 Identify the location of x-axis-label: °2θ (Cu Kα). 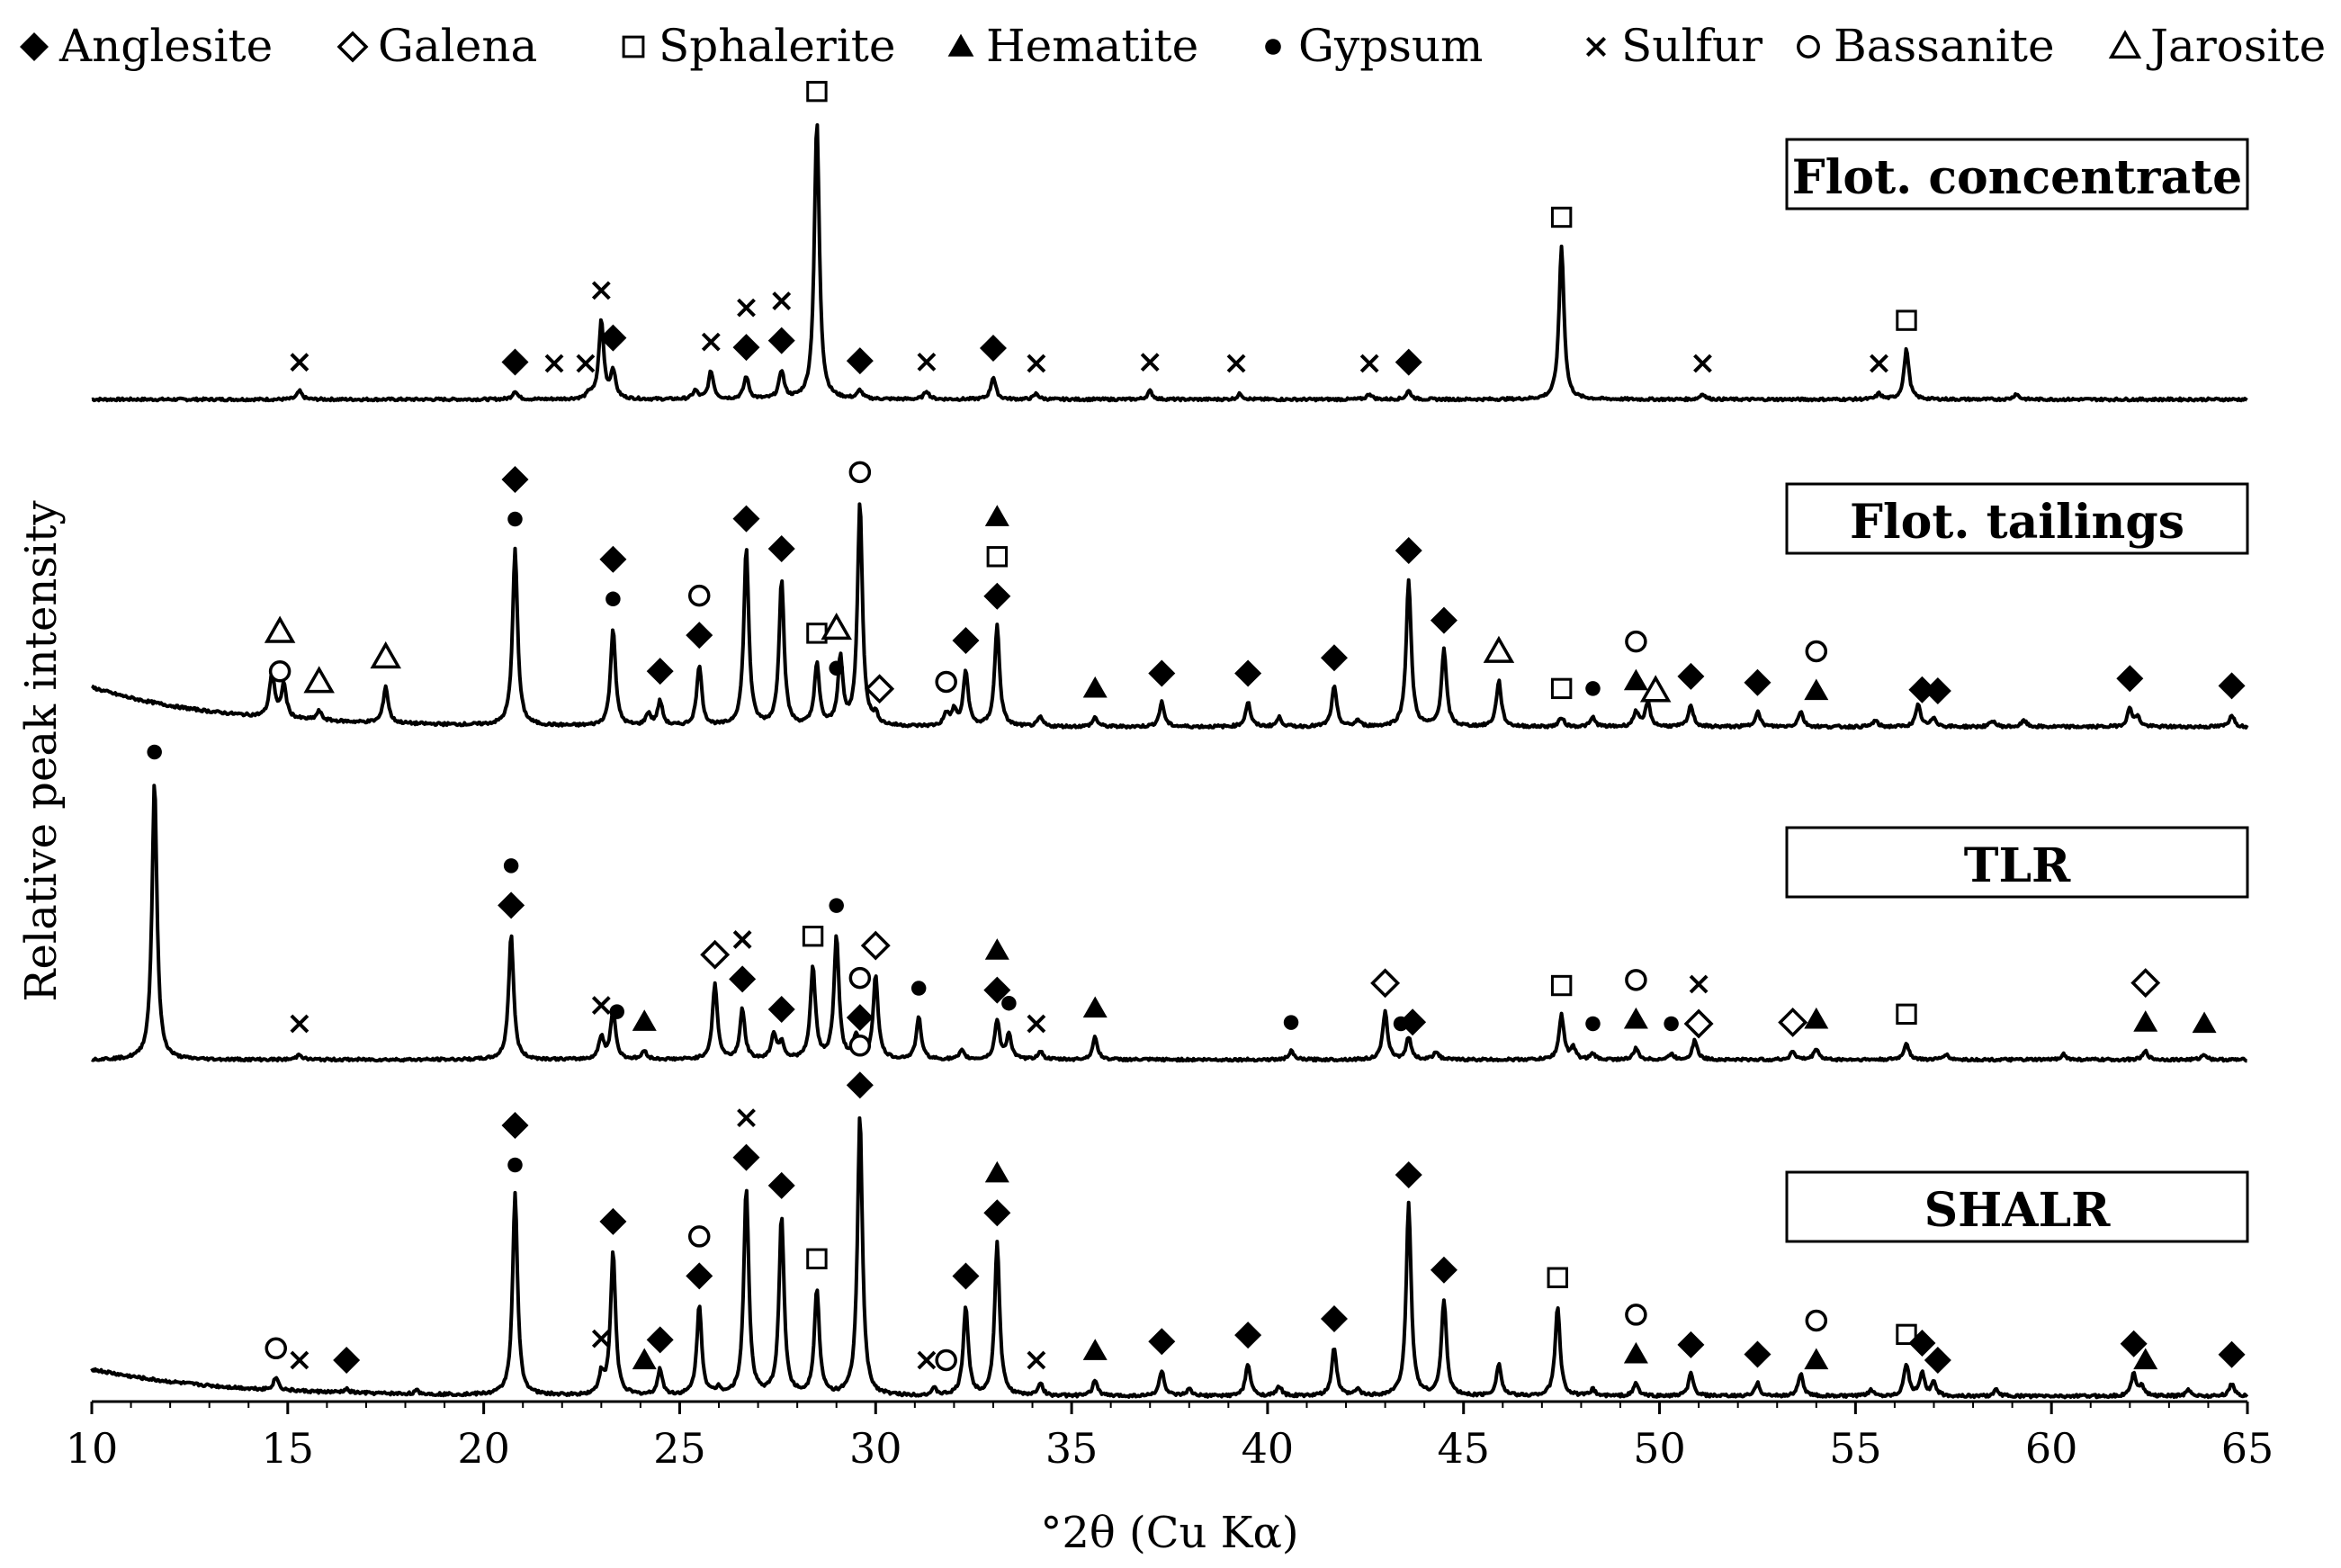
(1169, 1533).